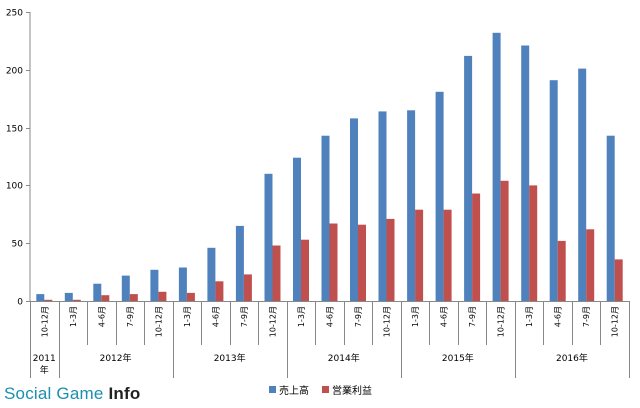  I want to click on watermark-part2: Info, so click(124, 393).